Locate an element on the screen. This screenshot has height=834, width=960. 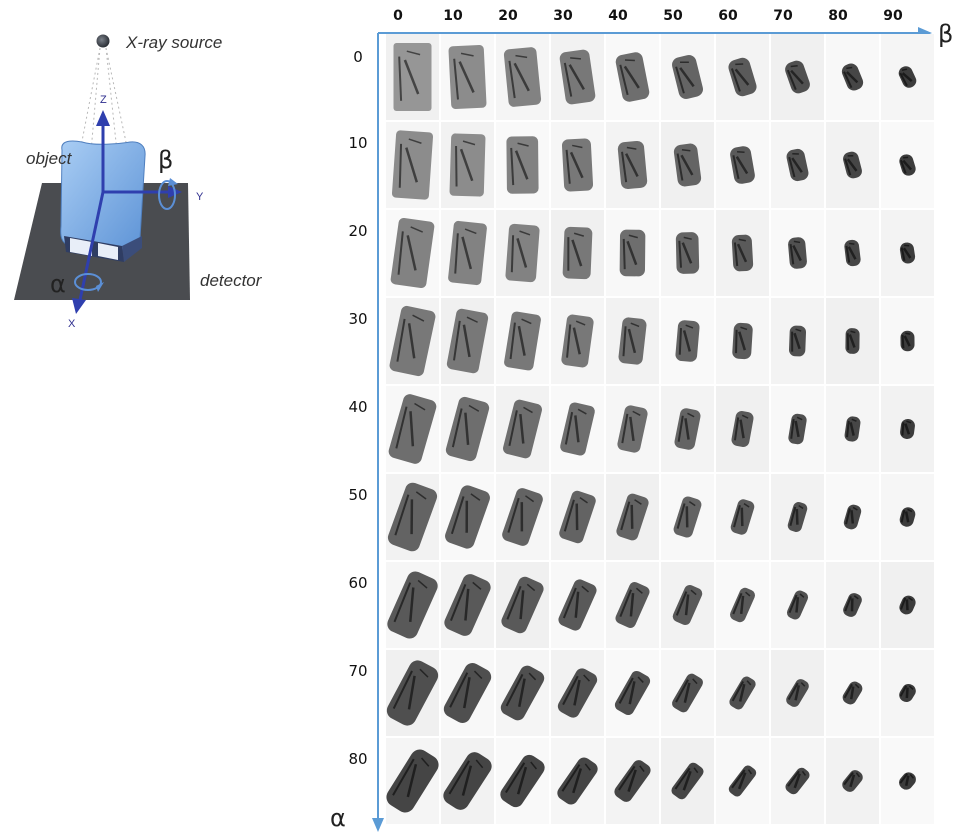
beta-tick: 20 is located at coordinates (508, 16).